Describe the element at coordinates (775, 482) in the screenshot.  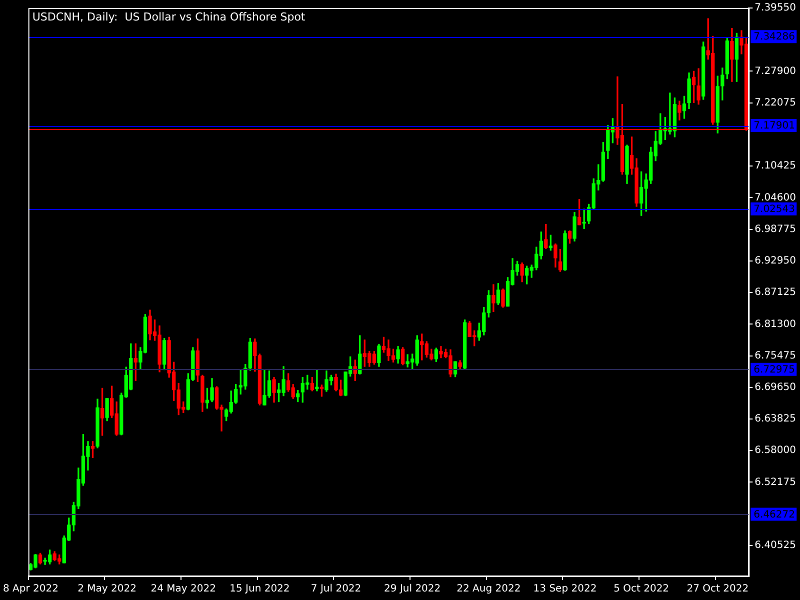
I see `y-tick-label: 6.52175` at that location.